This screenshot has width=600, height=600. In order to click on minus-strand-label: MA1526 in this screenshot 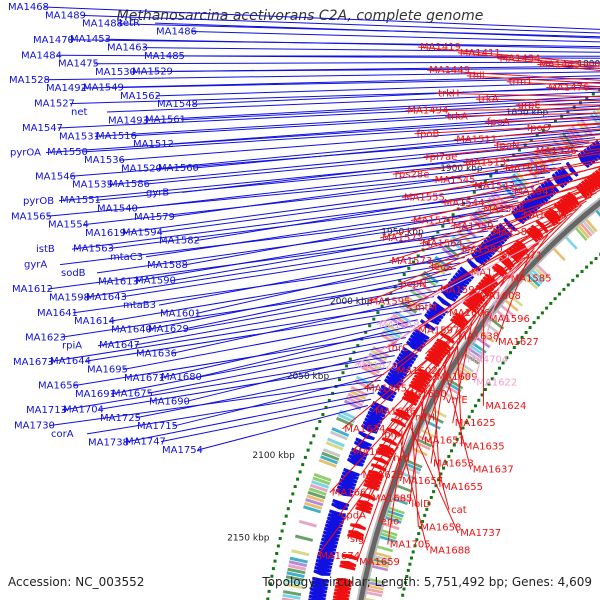, I will do `click(556, 151)`.